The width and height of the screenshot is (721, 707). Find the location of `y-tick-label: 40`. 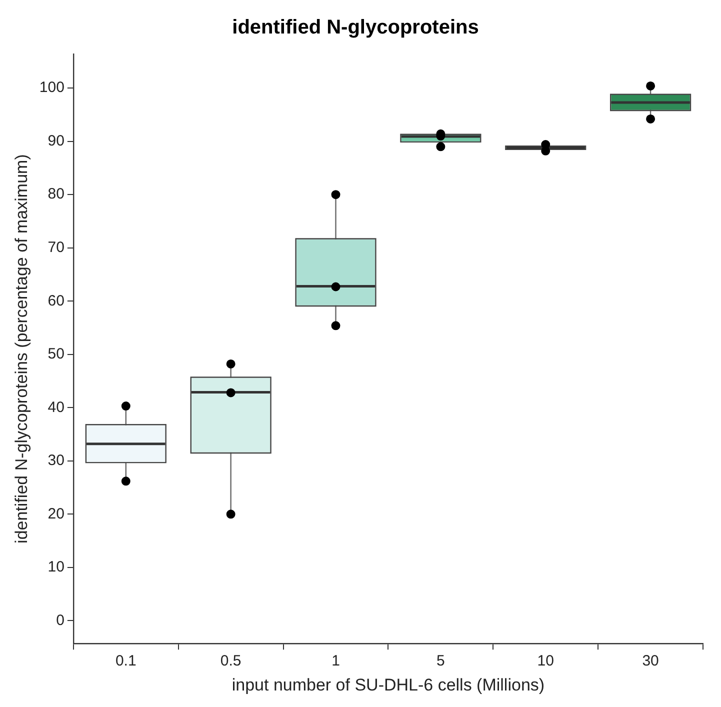

y-tick-label: 40 is located at coordinates (56, 407).